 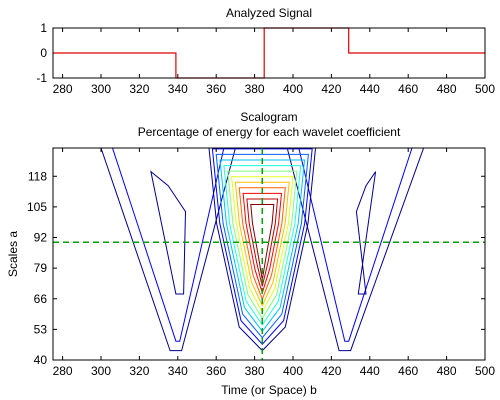 What do you see at coordinates (216, 371) in the screenshot?
I see `scalogram-x-tick-label: 360` at bounding box center [216, 371].